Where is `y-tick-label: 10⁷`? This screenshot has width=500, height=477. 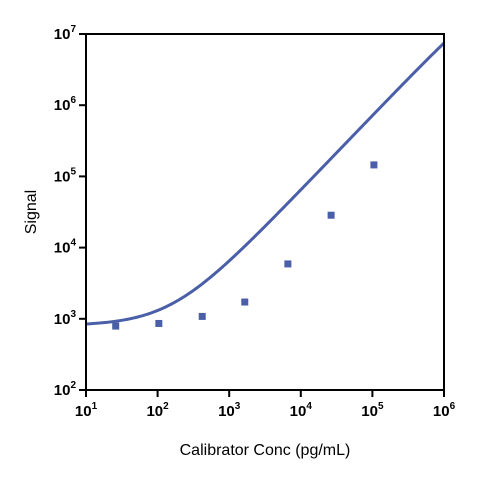
y-tick-label: 10⁷ is located at coordinates (65, 33).